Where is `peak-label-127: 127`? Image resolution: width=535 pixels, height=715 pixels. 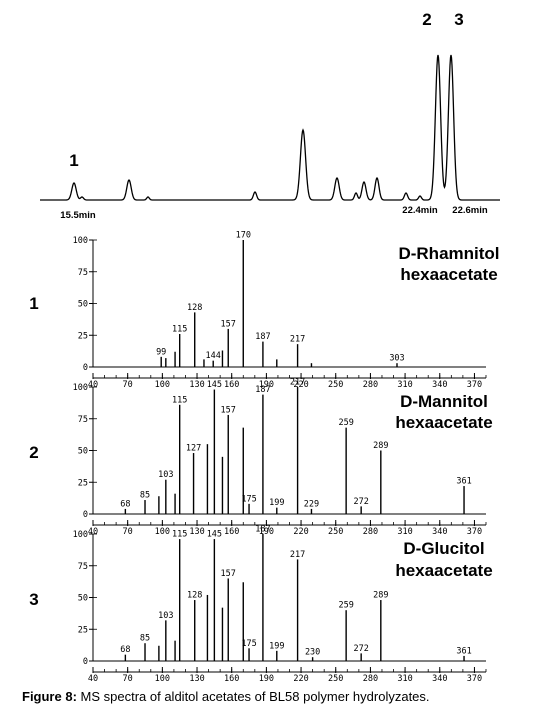 peak-label-127: 127 is located at coordinates (193, 449).